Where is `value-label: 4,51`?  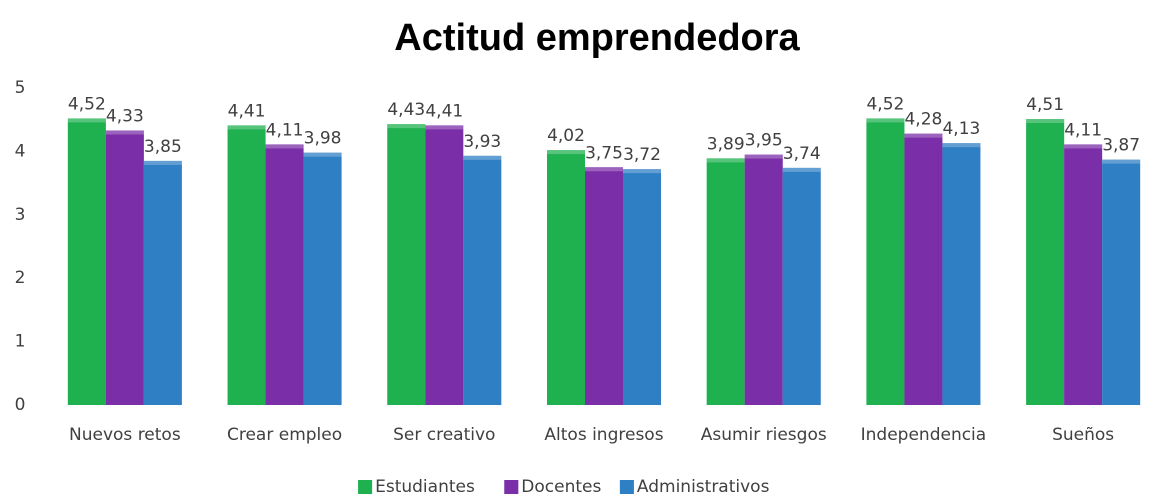
value-label: 4,51 is located at coordinates (1045, 105).